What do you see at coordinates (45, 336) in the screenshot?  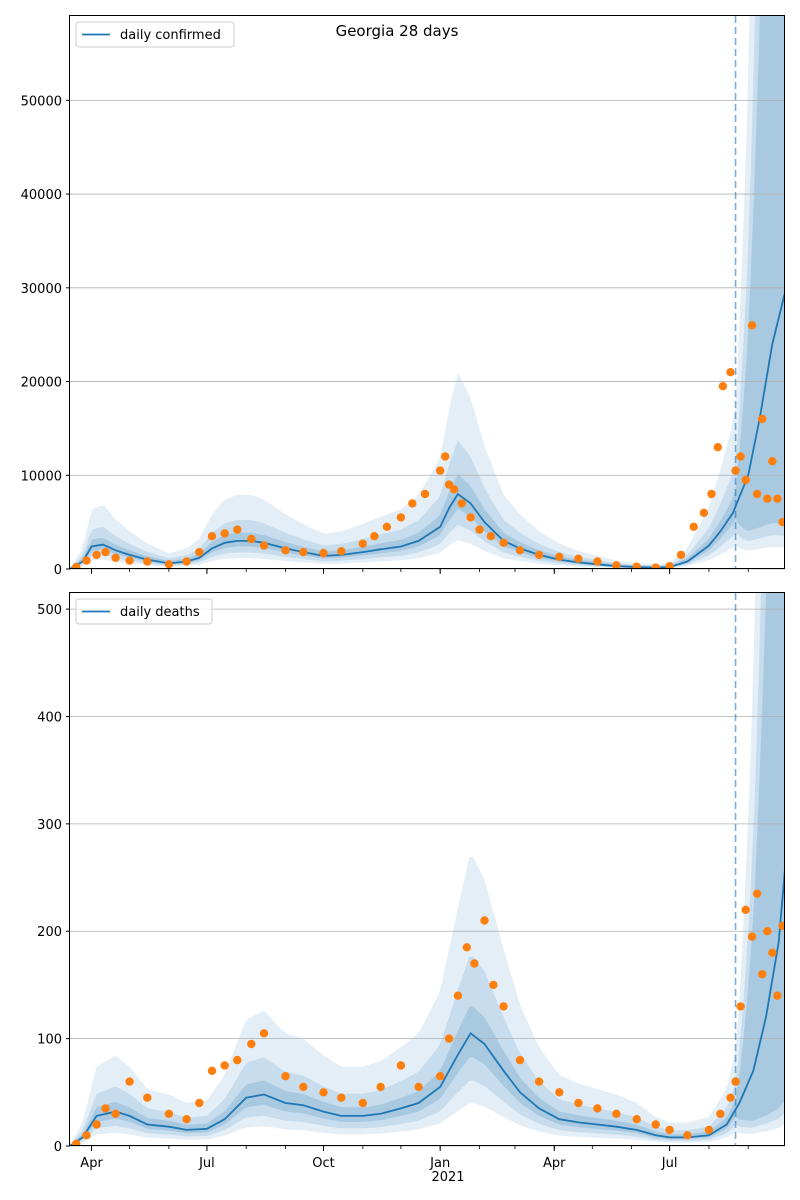 I see `confirmed-y-axis-ticks: 0 10000 20000 30000 40000 50000` at bounding box center [45, 336].